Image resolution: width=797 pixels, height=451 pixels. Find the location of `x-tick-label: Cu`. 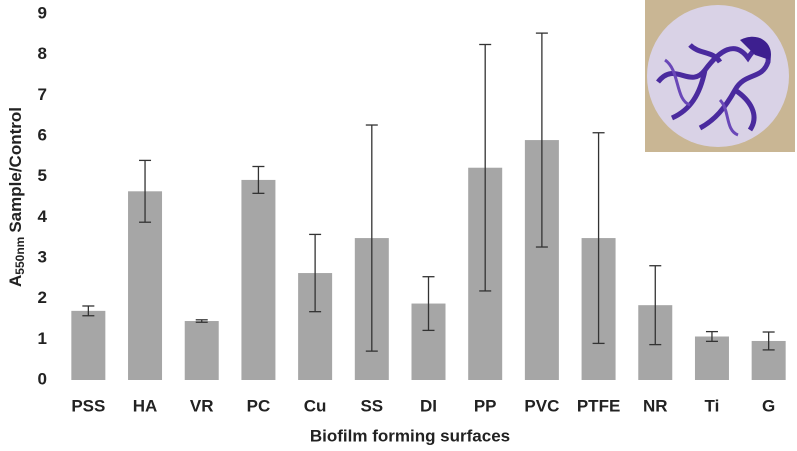

x-tick-label: Cu is located at coordinates (315, 405).